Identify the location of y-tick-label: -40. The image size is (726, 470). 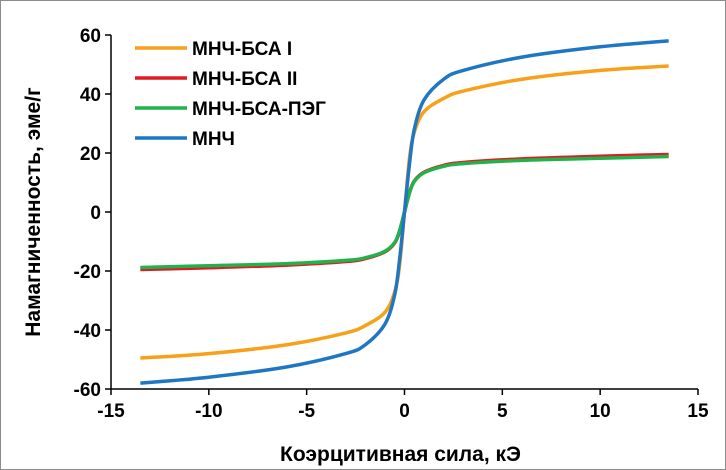
(87, 331).